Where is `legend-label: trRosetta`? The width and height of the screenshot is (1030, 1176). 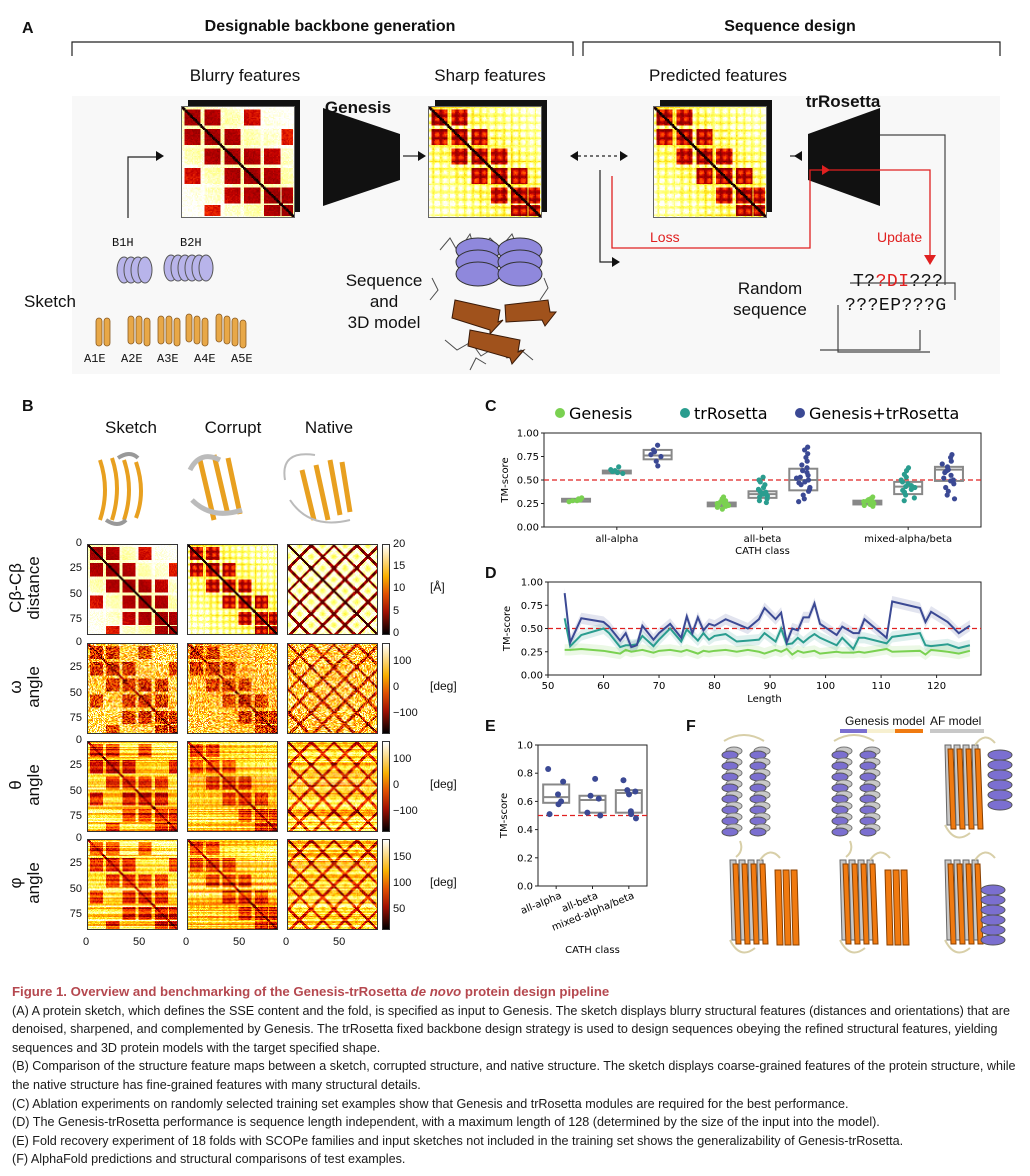 legend-label: trRosetta is located at coordinates (731, 413).